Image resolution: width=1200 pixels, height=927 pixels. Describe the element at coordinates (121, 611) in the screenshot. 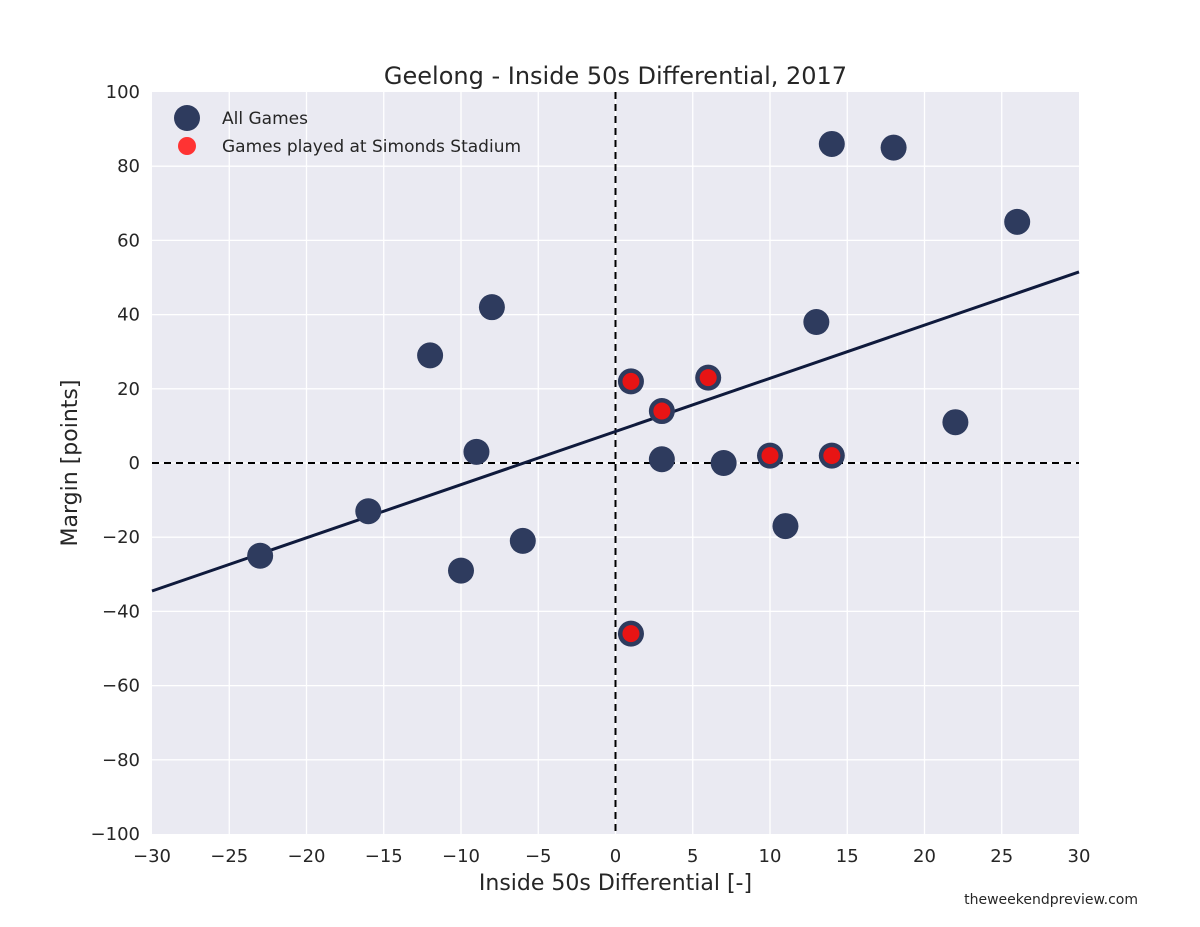

I see `y-tick-label: −40` at that location.